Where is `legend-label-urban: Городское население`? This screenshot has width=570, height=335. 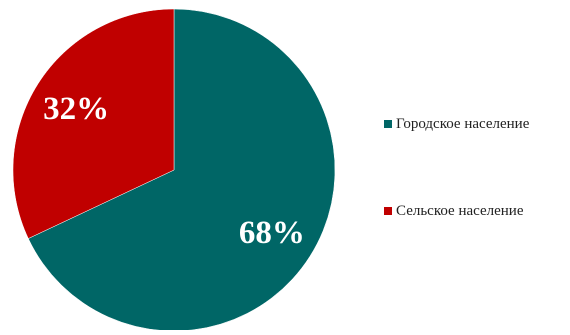 legend-label-urban: Городское население is located at coordinates (463, 123).